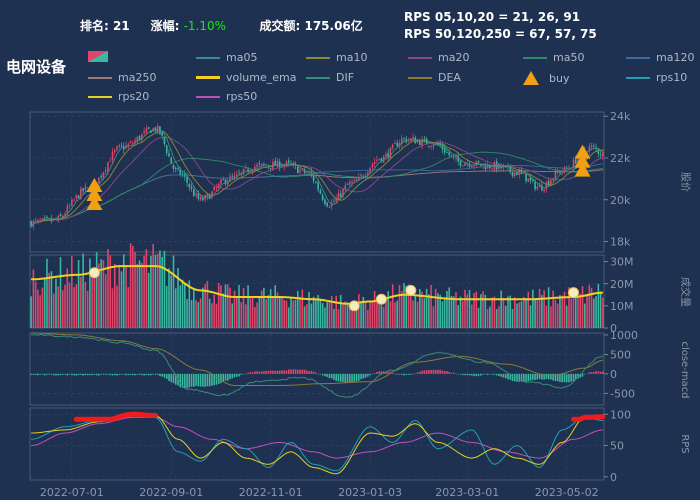 The image size is (700, 500). Describe the element at coordinates (330, 77) in the screenshot. I see `legend-item-DIF: DIF` at that location.